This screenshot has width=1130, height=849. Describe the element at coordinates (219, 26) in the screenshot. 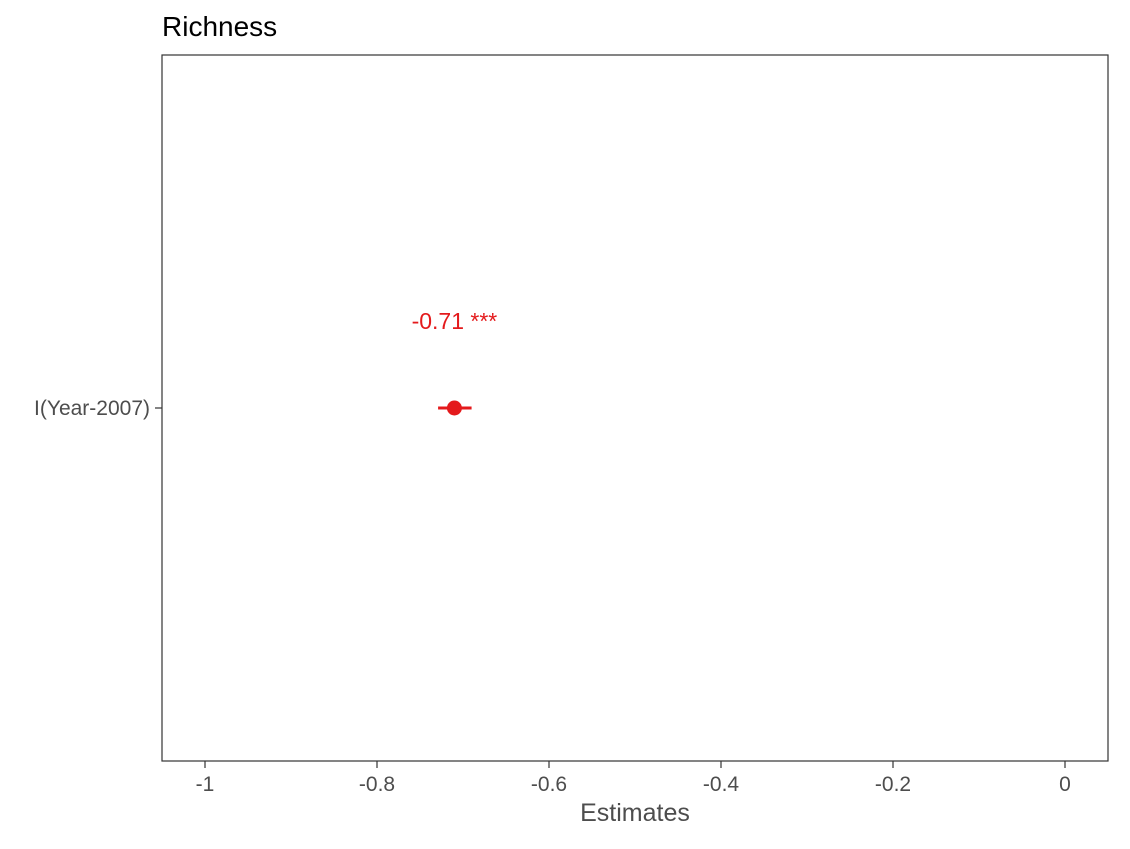

I see `chart-title: Richness` at that location.